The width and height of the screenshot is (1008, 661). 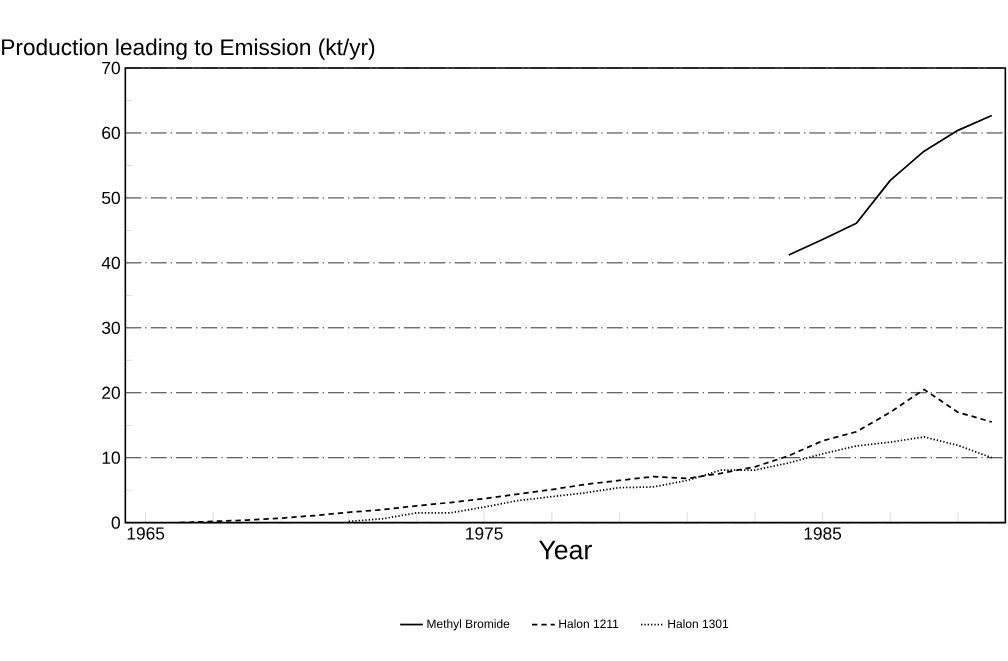 I want to click on x-axis-title: Year, so click(x=565, y=550).